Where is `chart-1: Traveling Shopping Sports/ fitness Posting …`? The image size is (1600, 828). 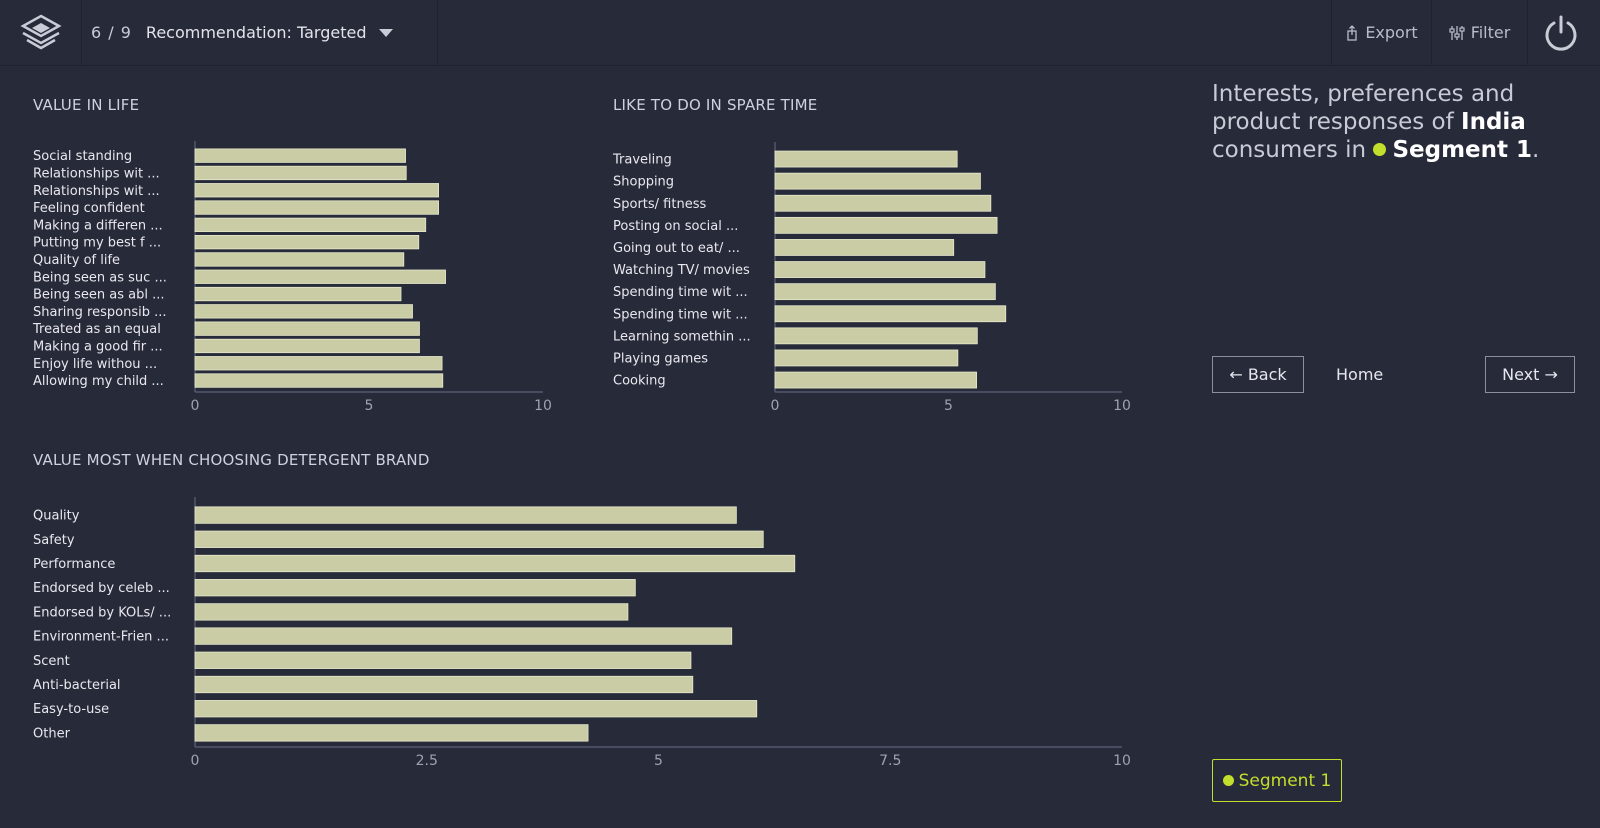 chart-1: Traveling Shopping Sports/ fitness Posting … is located at coordinates (871, 278).